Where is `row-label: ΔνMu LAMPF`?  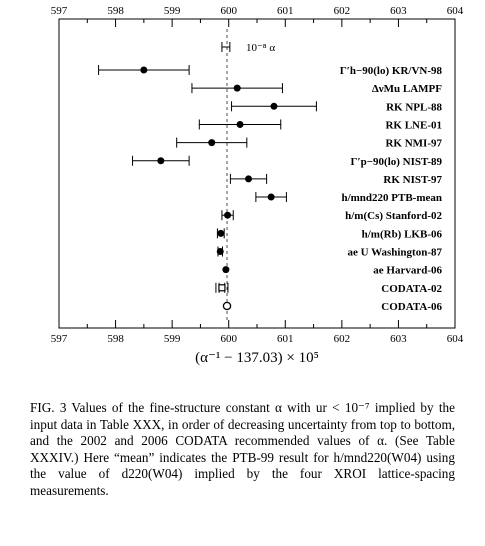
row-label: ΔνMu LAMPF is located at coordinates (407, 89).